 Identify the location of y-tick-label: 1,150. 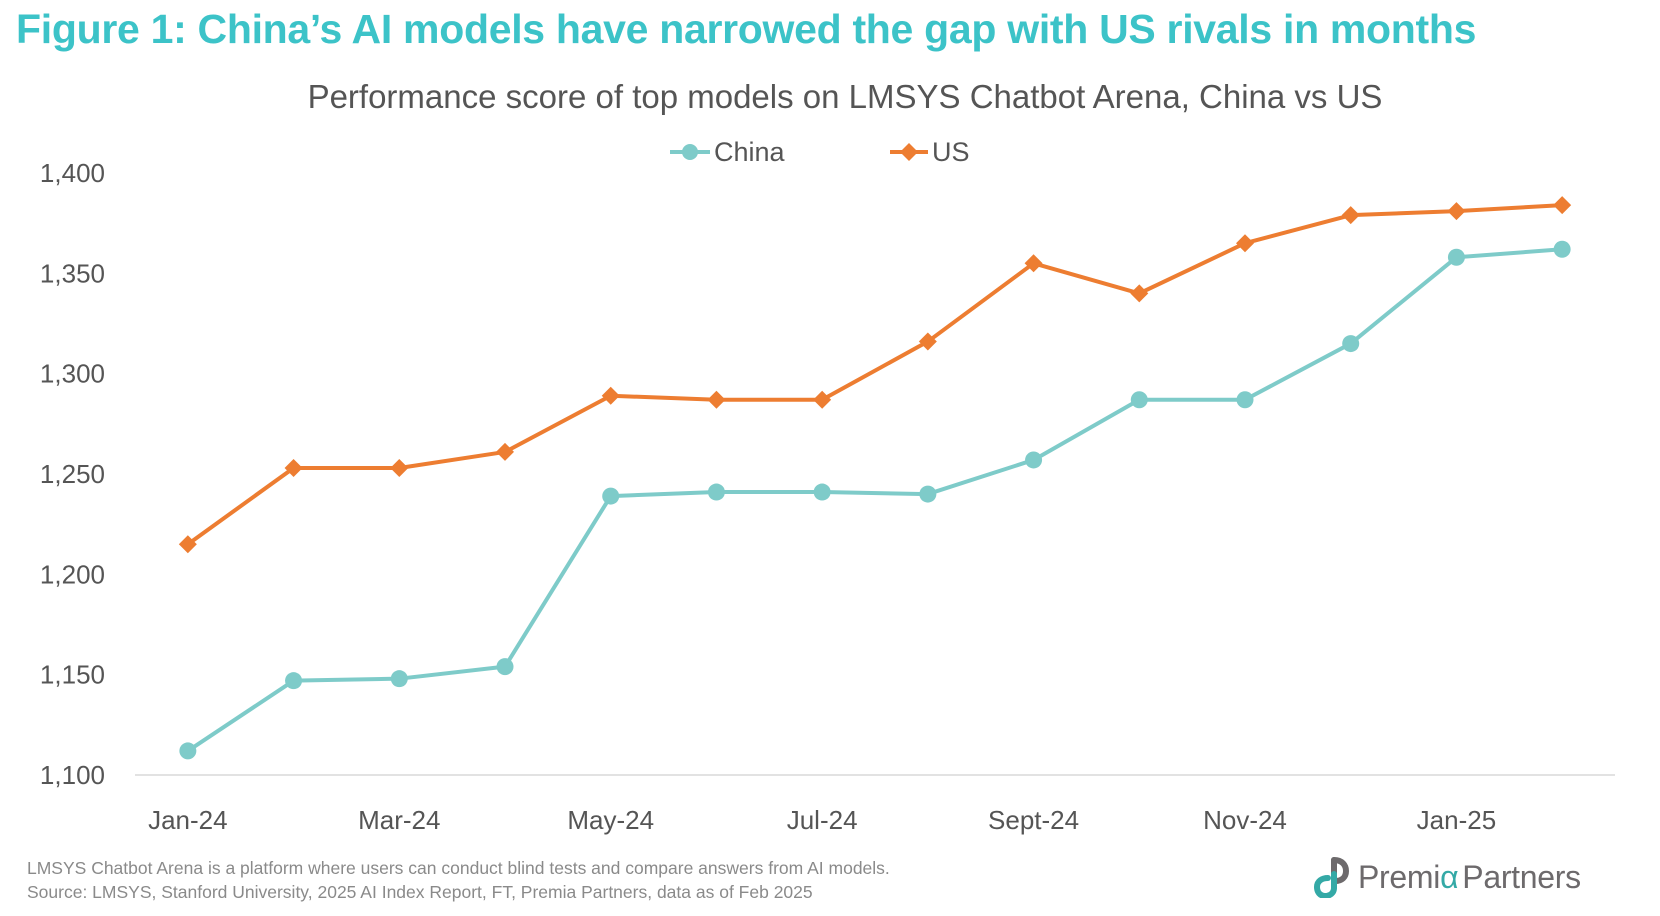
(72, 675).